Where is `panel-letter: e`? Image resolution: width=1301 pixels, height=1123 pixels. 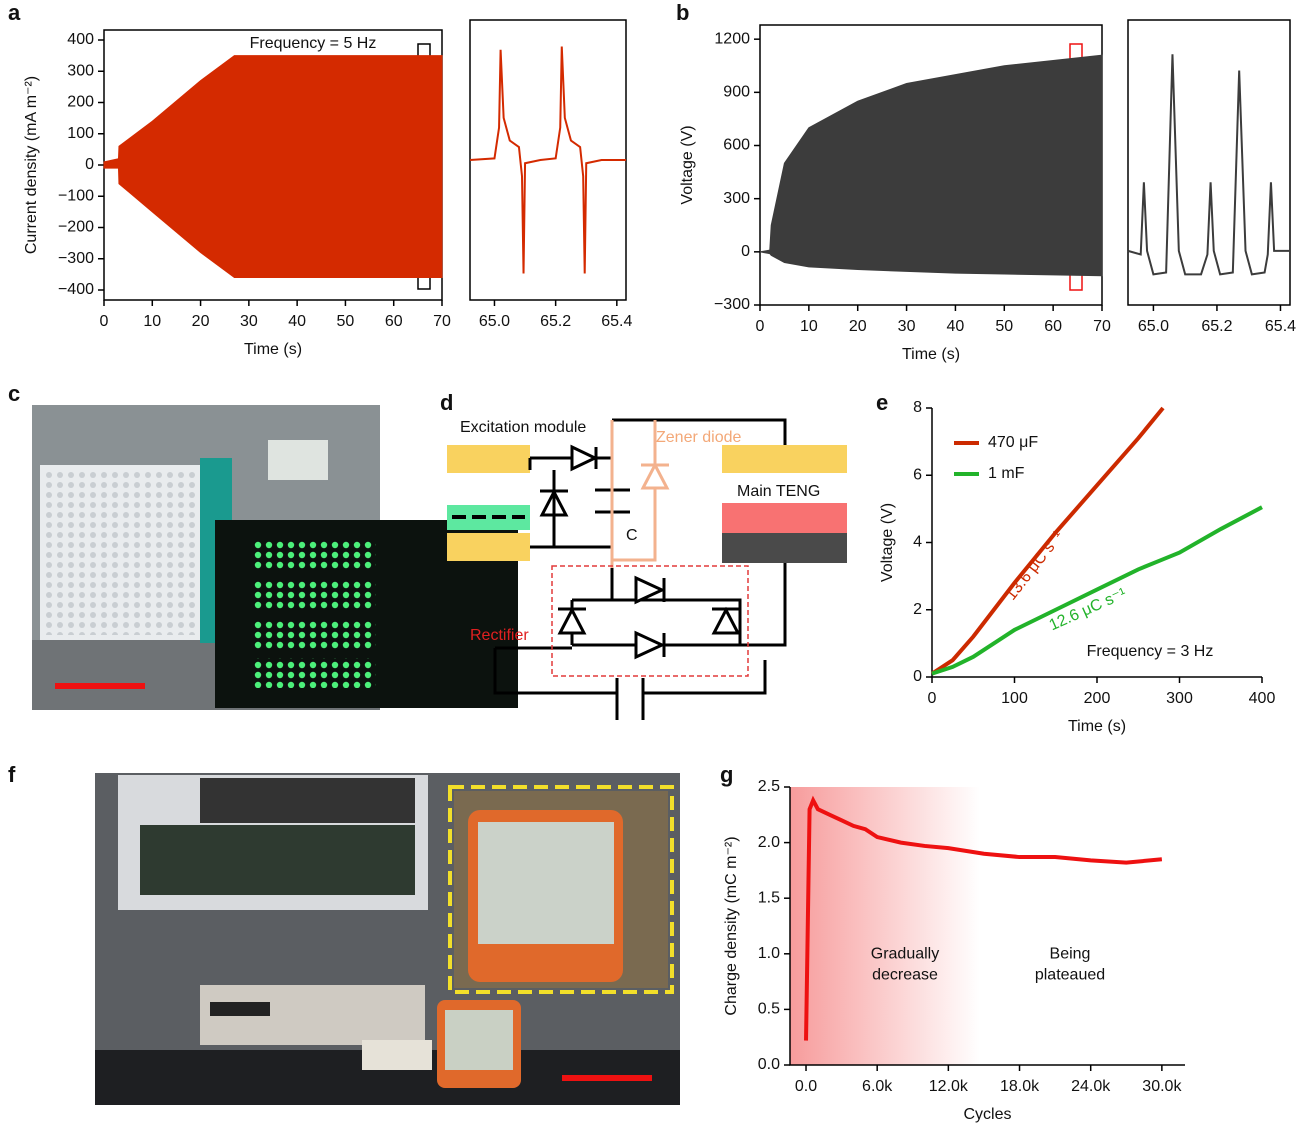 panel-letter: e is located at coordinates (882, 402).